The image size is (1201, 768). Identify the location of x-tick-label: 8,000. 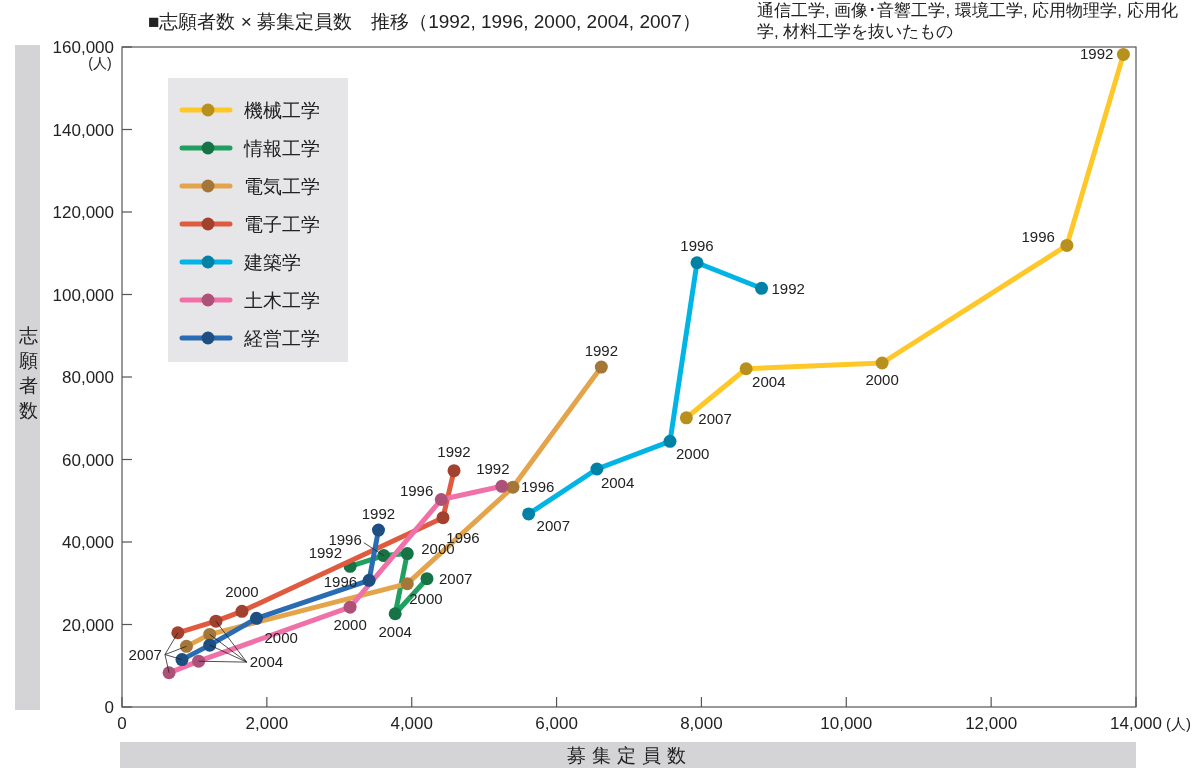
(701, 723).